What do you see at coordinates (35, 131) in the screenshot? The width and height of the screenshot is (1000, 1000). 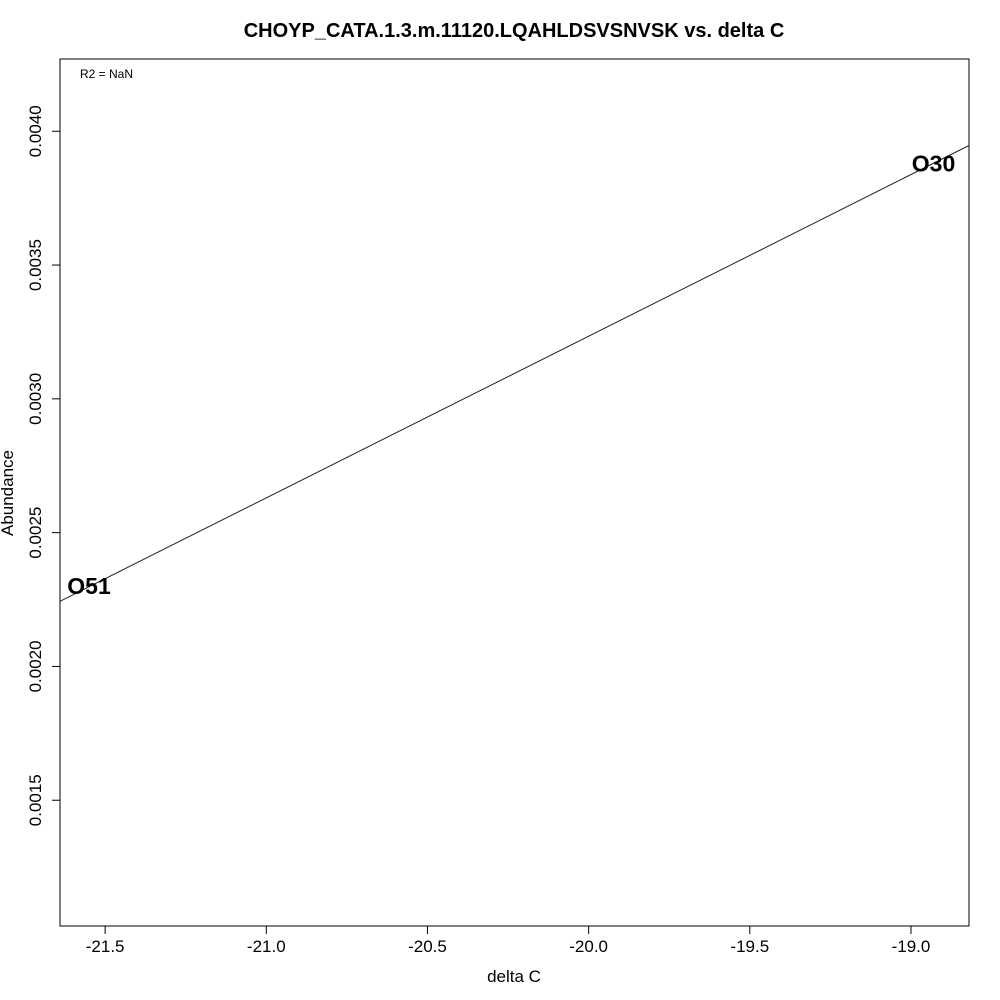 I see `y-tick-label: 0.0040` at bounding box center [35, 131].